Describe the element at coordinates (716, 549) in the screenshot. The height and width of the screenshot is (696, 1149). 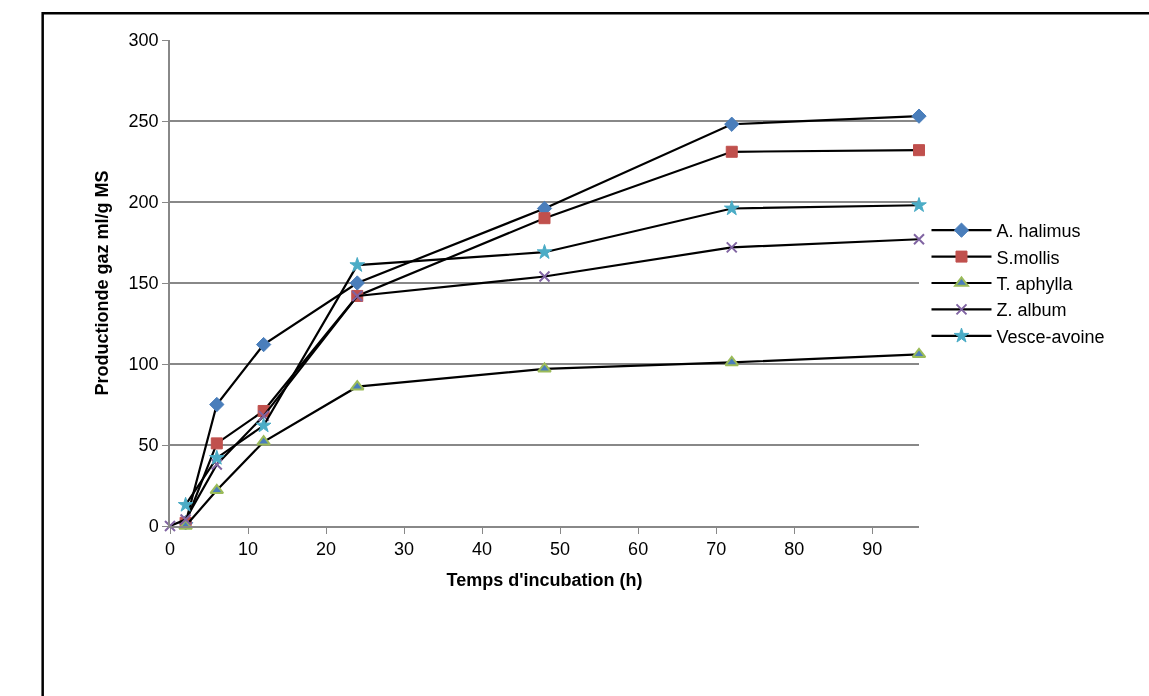
I see `x-tick-label: 70` at that location.